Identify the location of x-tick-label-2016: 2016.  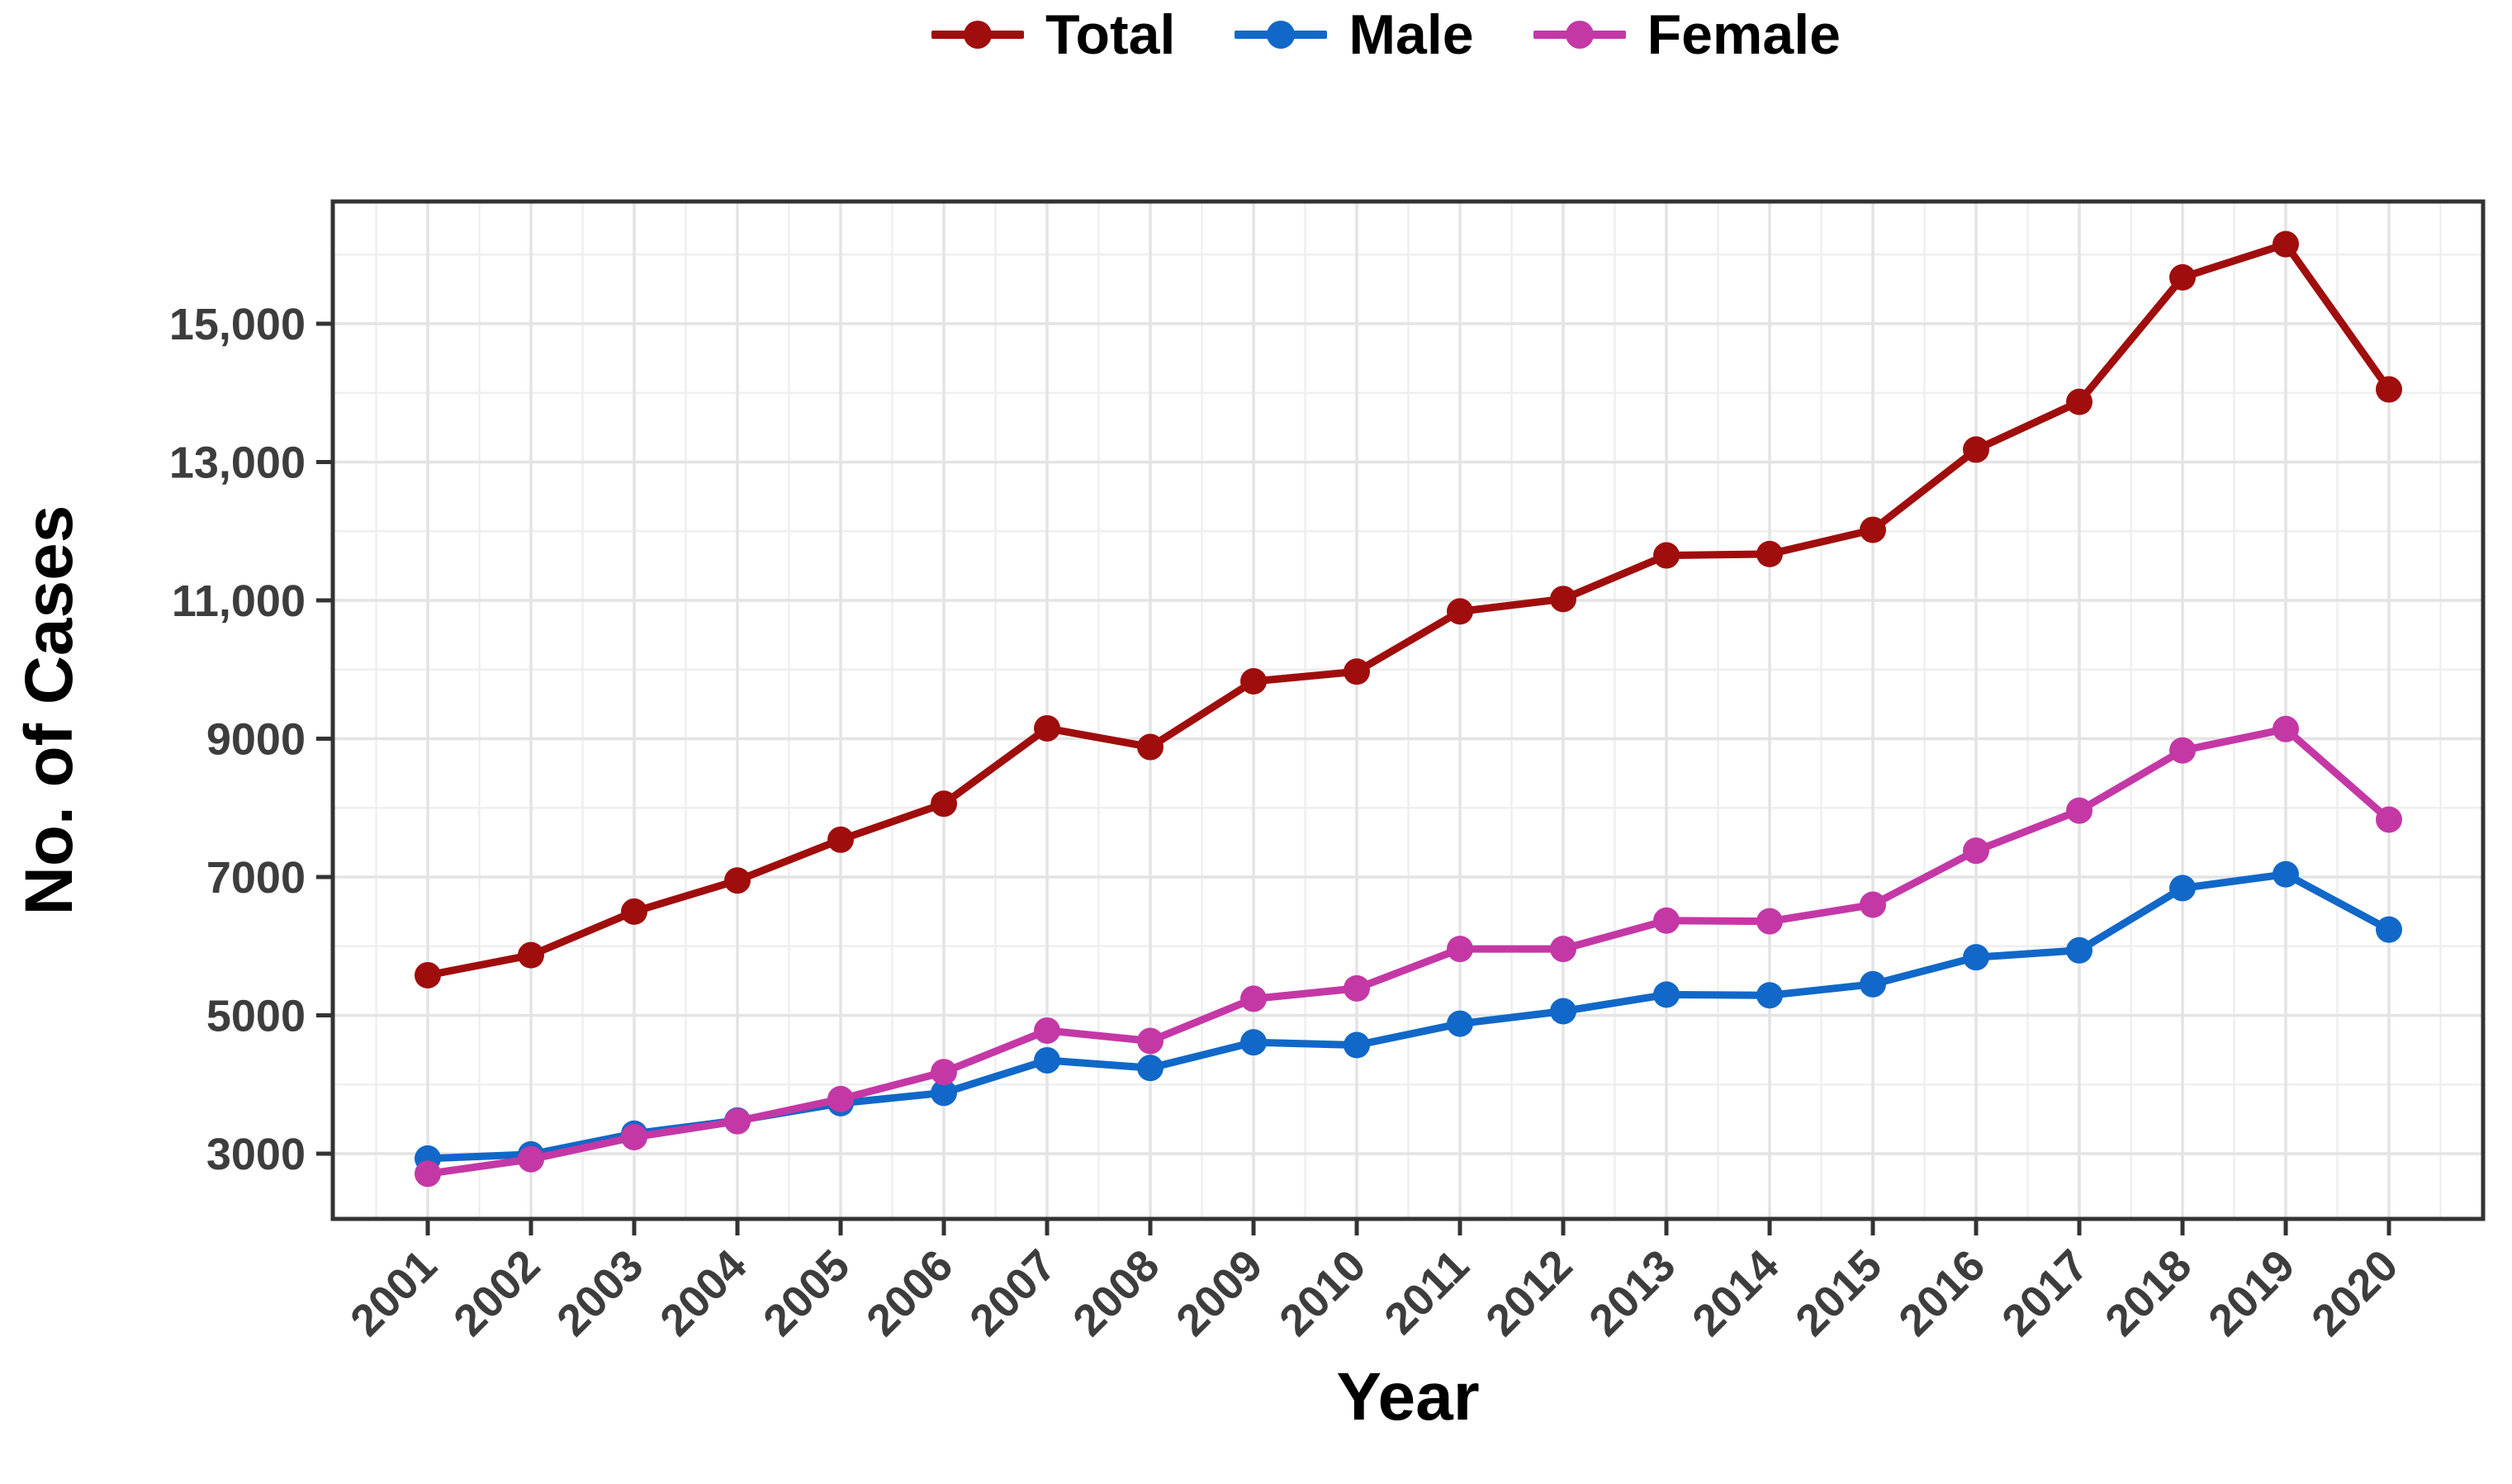
(1942, 1292).